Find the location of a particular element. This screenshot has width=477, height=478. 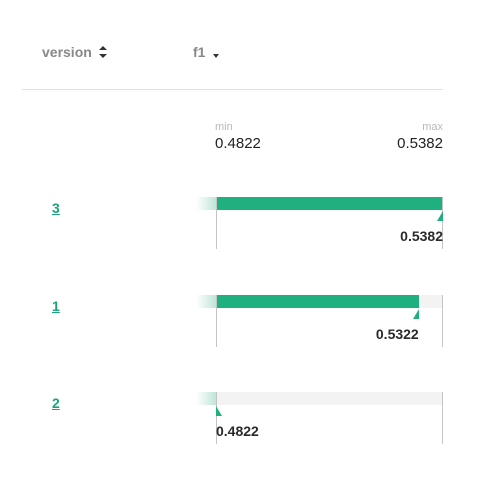

bar-track is located at coordinates (319, 398).